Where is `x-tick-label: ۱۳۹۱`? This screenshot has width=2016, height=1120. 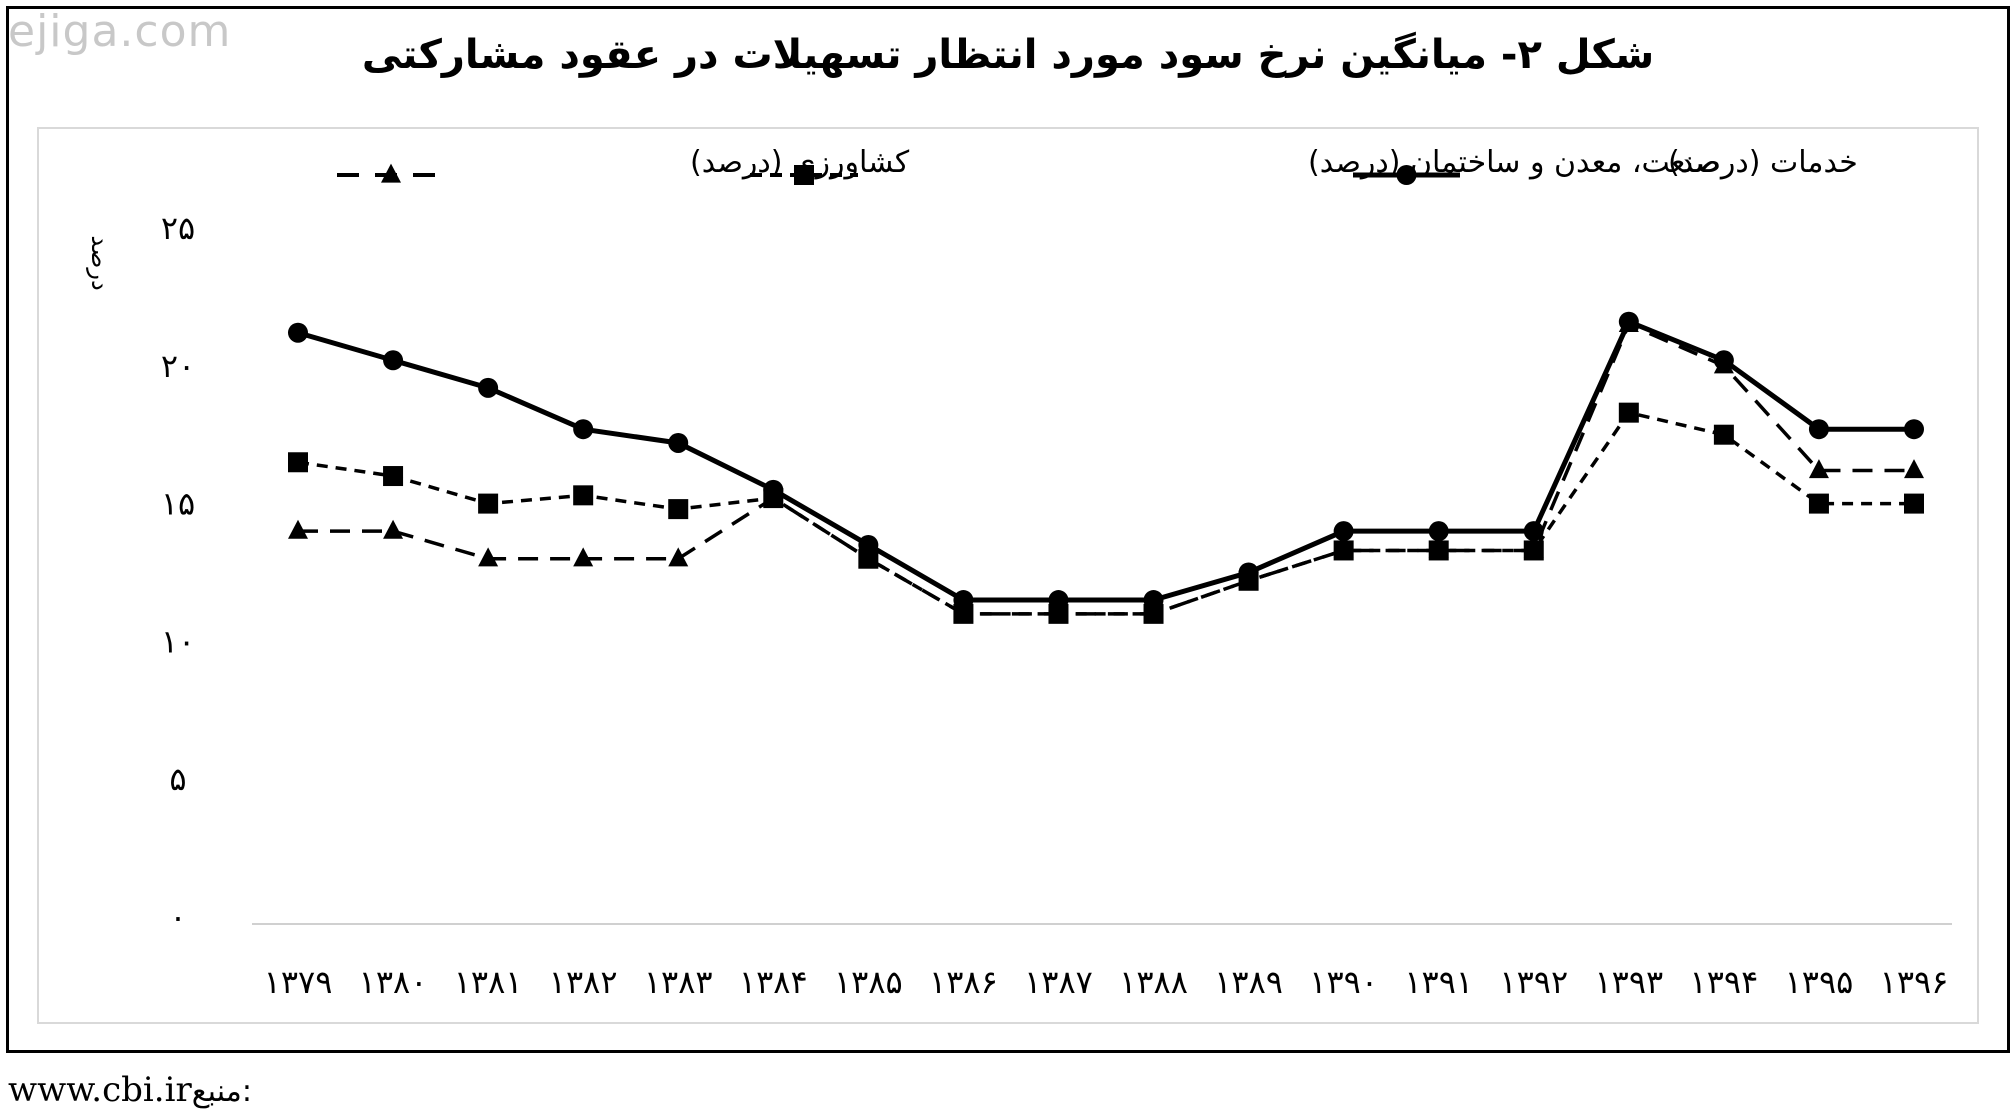
x-tick-label: ۱۳۹۱ is located at coordinates (1438, 982).